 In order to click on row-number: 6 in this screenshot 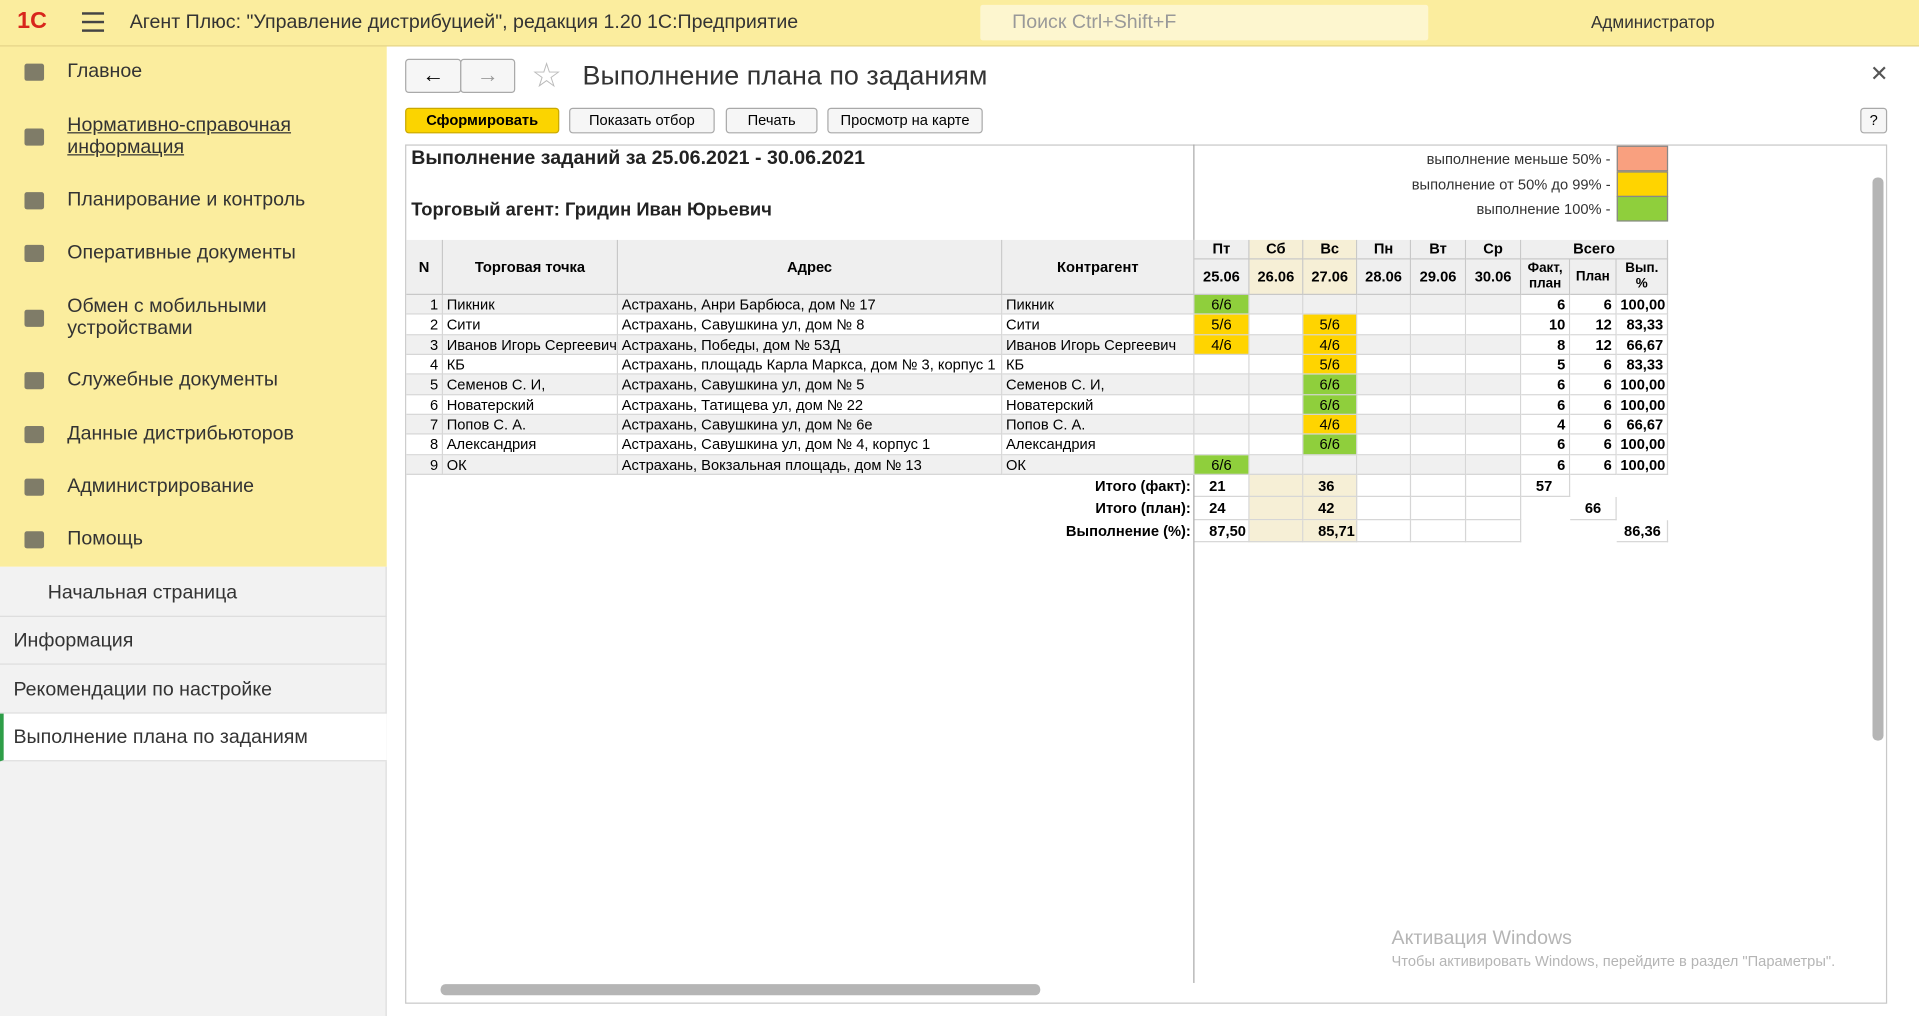, I will do `click(425, 405)`.